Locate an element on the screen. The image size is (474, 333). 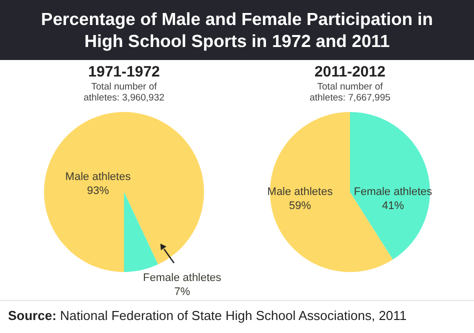
source-note: Source: National Federation of State High School Associations, 2011 is located at coordinates (208, 315).